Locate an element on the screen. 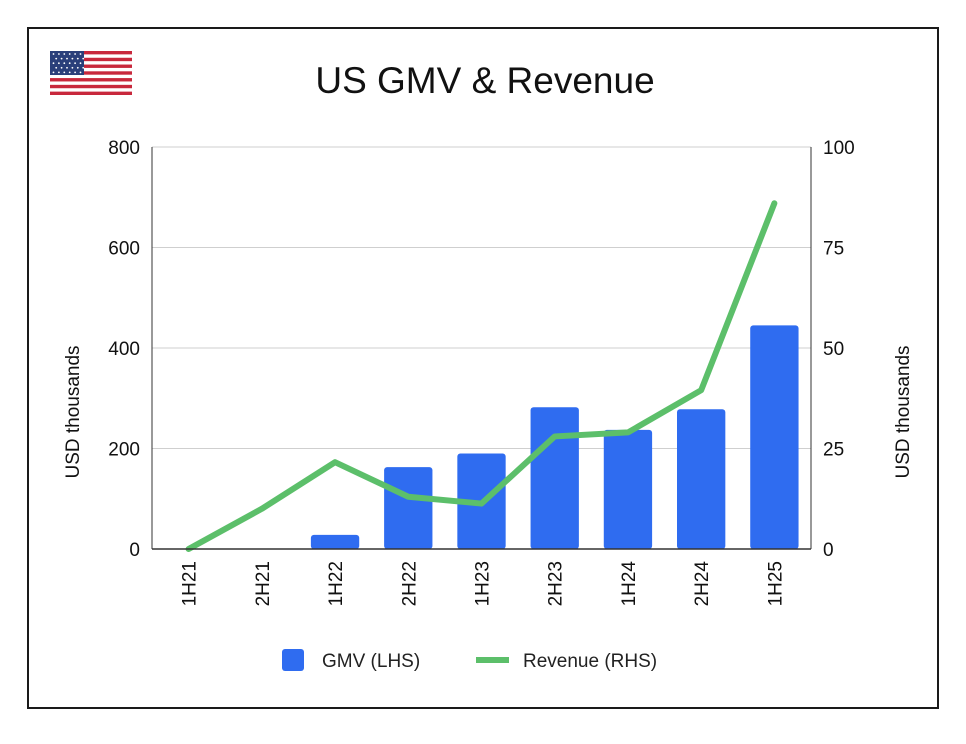 This screenshot has height=744, width=966. bar-gmv-1H22 is located at coordinates (335, 541).